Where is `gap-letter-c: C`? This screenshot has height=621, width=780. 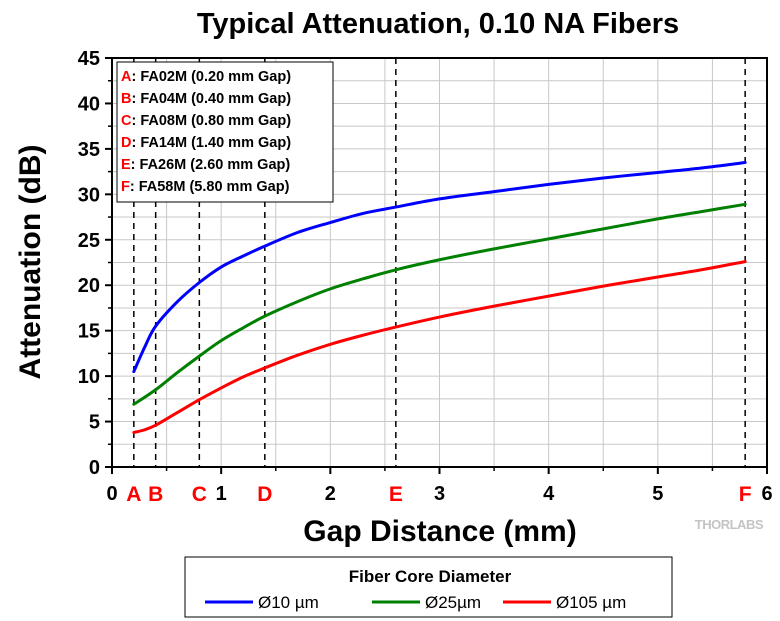
gap-letter-c: C is located at coordinates (199, 494).